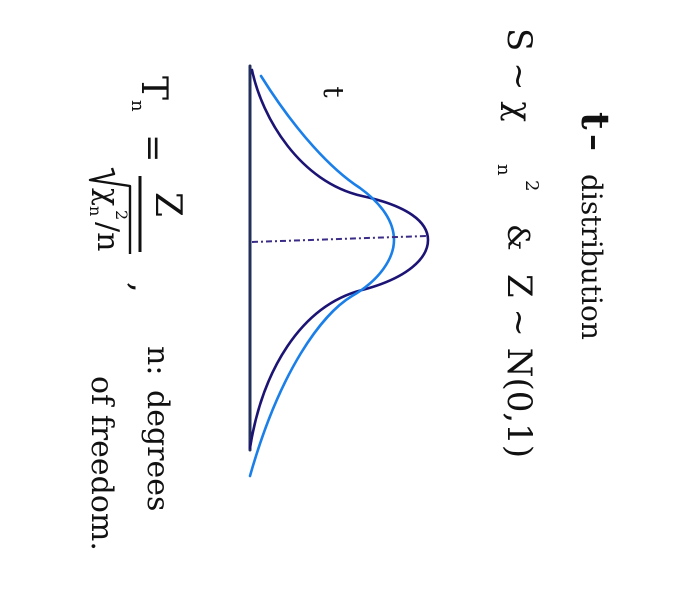 The image size is (682, 604). I want to click on note-degrees: degrees, so click(157, 450).